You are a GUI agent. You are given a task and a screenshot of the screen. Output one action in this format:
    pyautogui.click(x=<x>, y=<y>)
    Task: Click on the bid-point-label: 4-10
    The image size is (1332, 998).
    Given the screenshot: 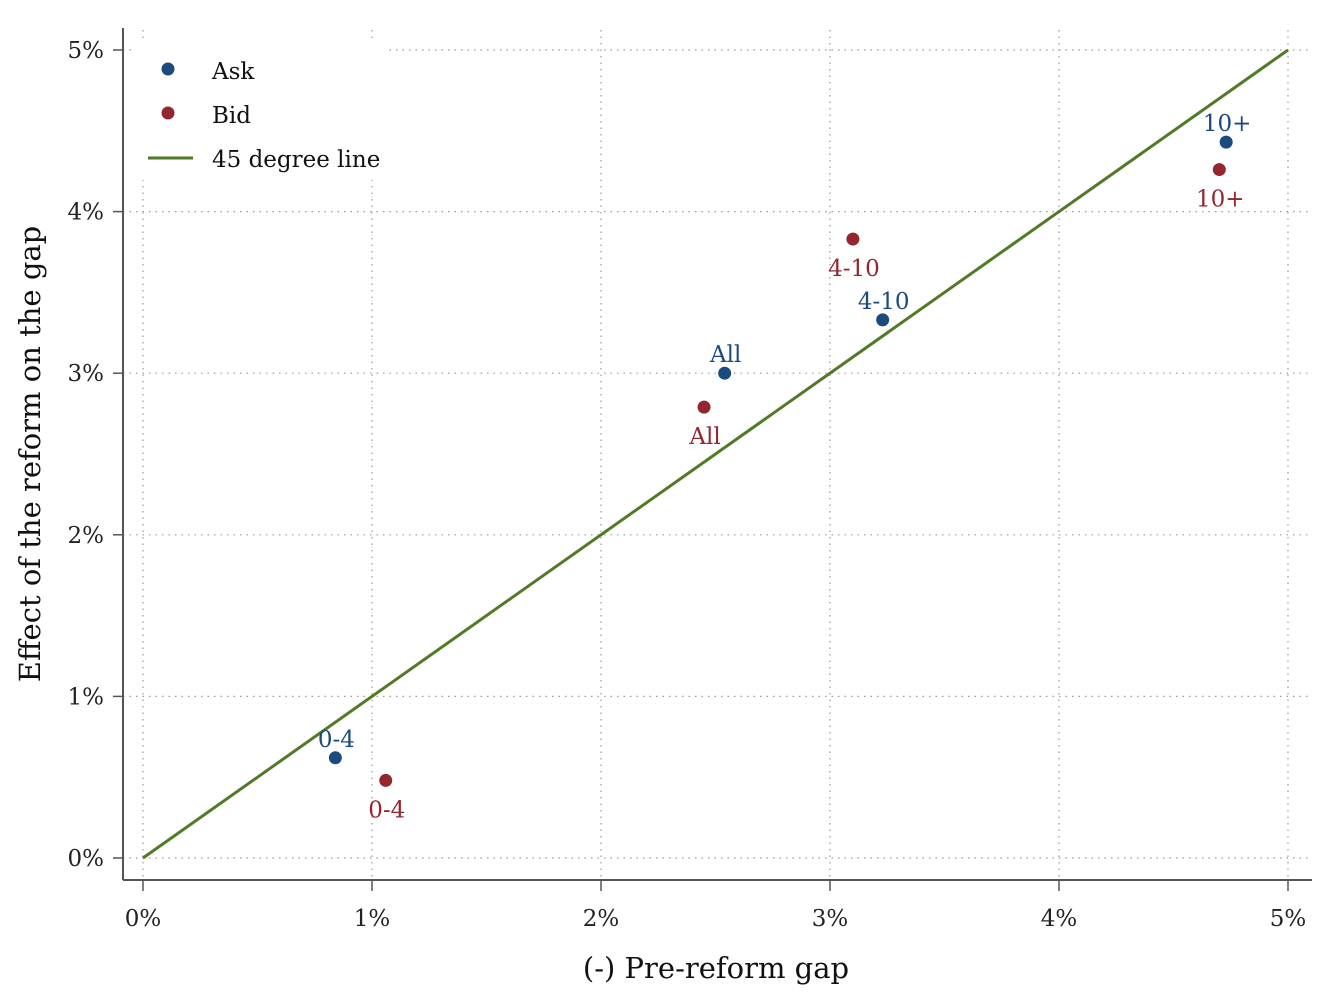 What is the action you would take?
    pyautogui.click(x=854, y=269)
    